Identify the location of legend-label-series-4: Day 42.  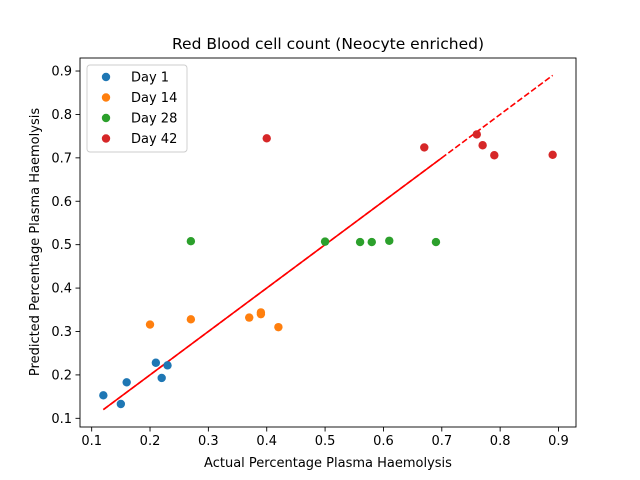
(154, 139).